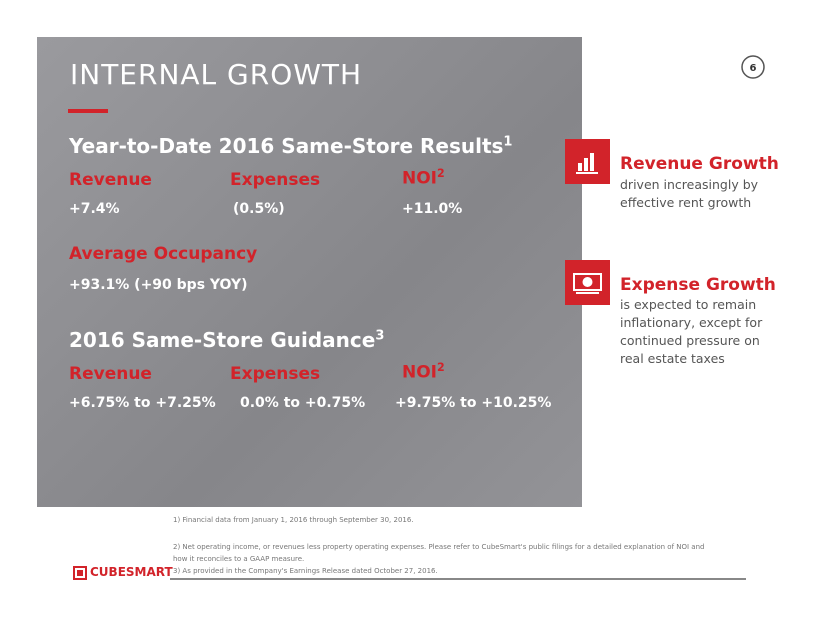  What do you see at coordinates (432, 209) in the screenshot?
I see `col-value: +11.0%` at bounding box center [432, 209].